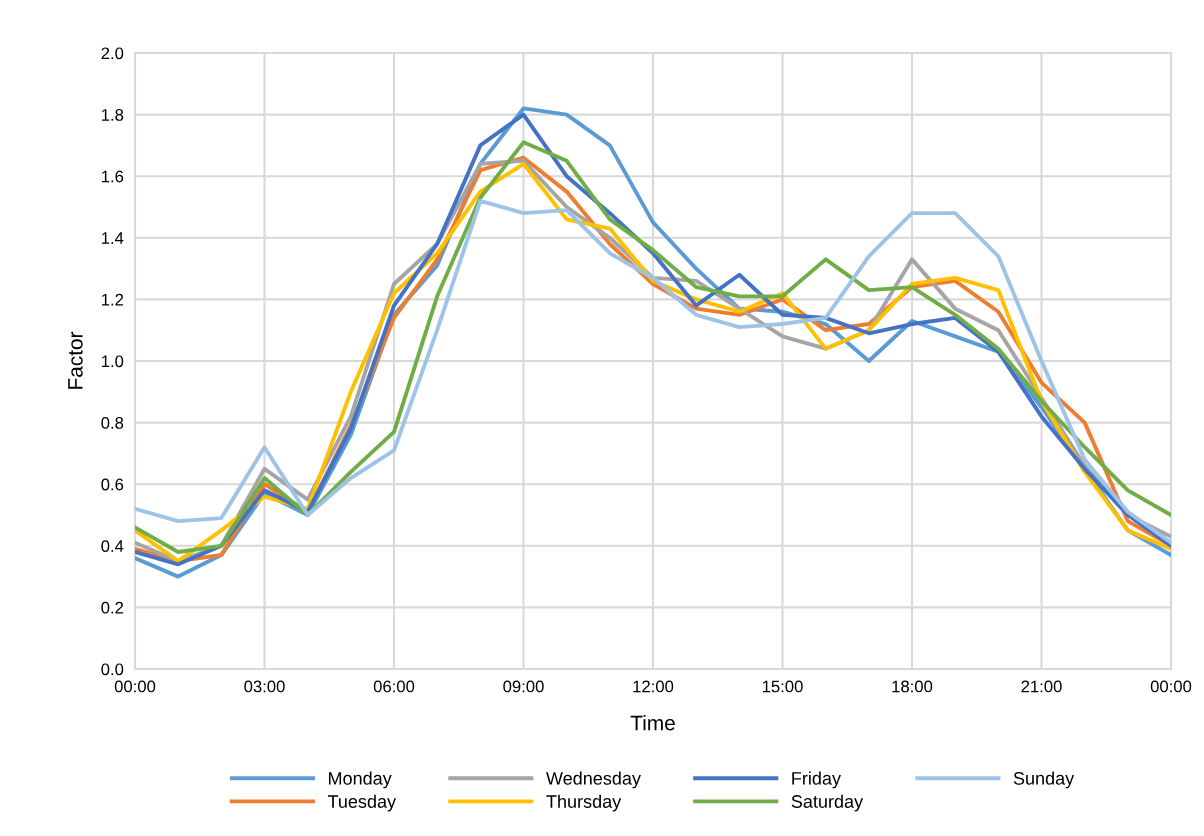 The width and height of the screenshot is (1204, 836). I want to click on y-tick-label: 1.8, so click(112, 115).